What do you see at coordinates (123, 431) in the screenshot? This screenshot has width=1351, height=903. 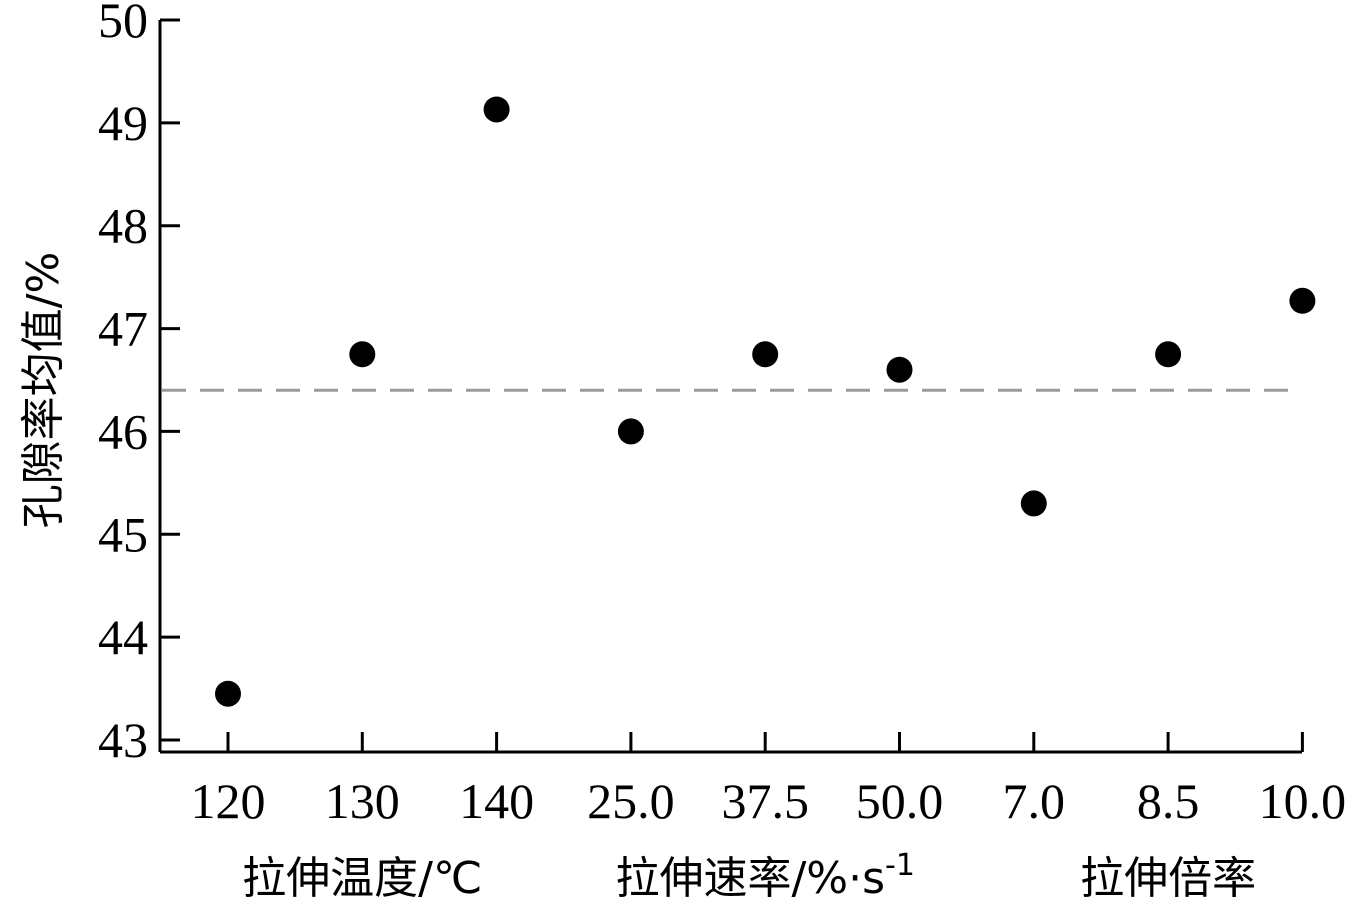 I see `y-tick-label: 46` at bounding box center [123, 431].